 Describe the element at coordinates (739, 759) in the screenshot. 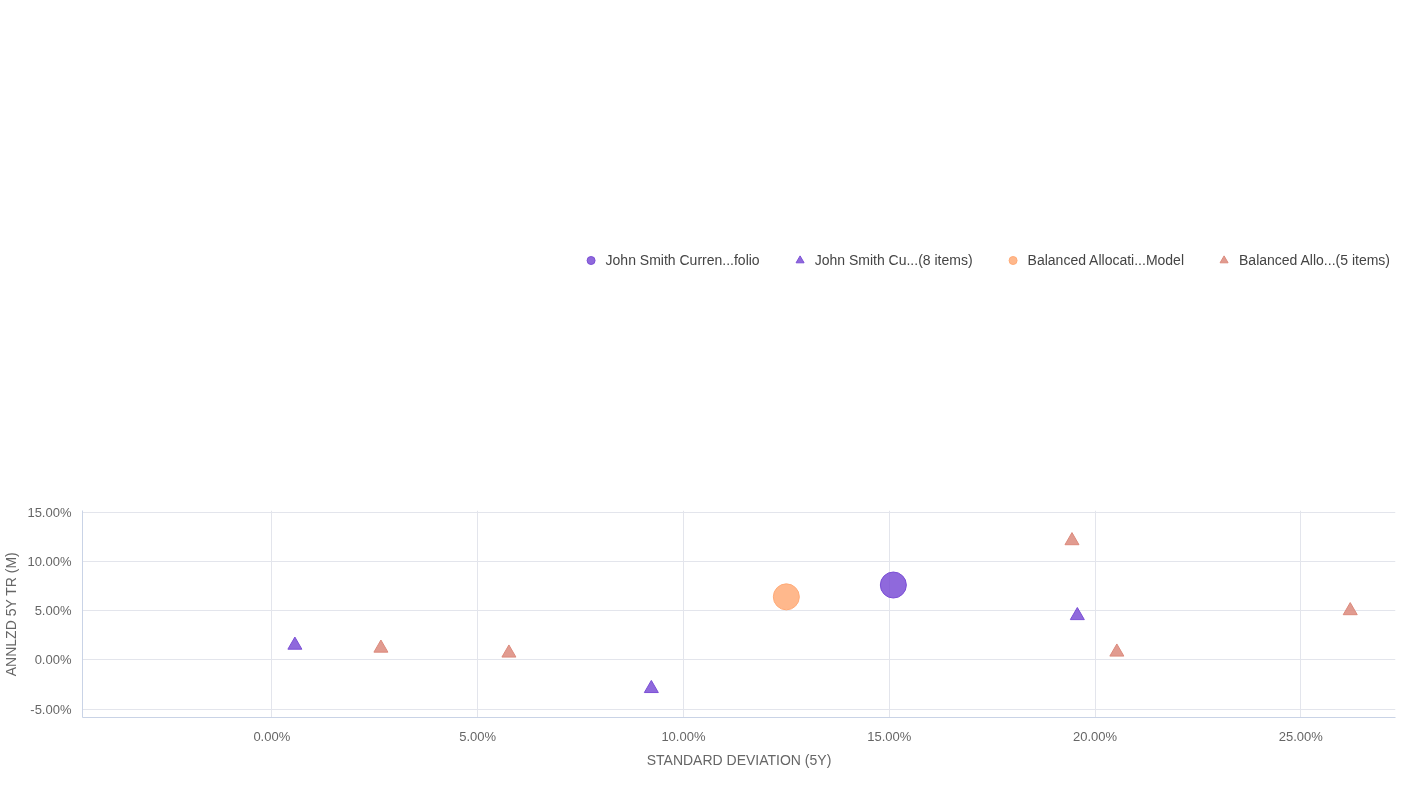

I see `x-axis-title: STANDARD DEVIATION (5Y)` at that location.